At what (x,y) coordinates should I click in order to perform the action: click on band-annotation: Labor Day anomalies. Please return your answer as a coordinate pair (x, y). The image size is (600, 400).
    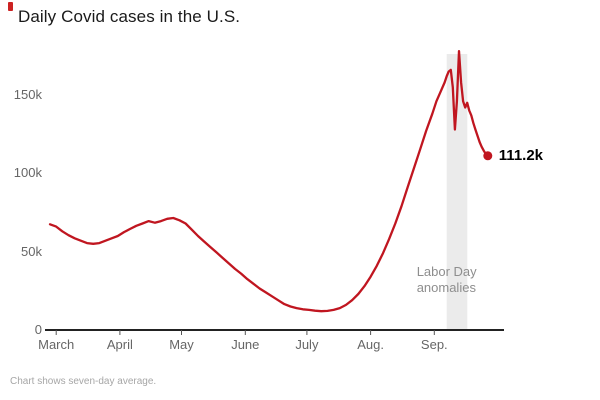
    Looking at the image, I should click on (447, 280).